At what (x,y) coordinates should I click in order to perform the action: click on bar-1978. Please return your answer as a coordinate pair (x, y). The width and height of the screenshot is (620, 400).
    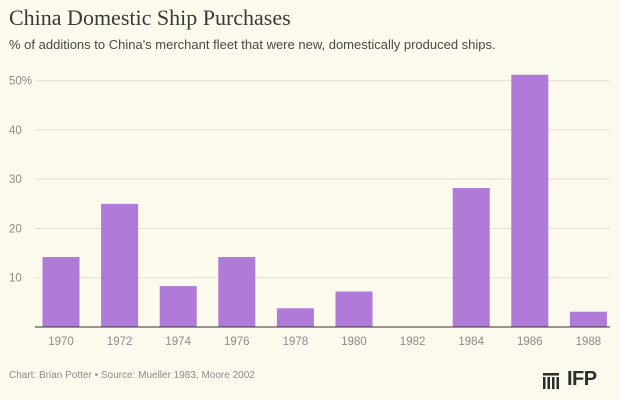
    Looking at the image, I should click on (295, 317).